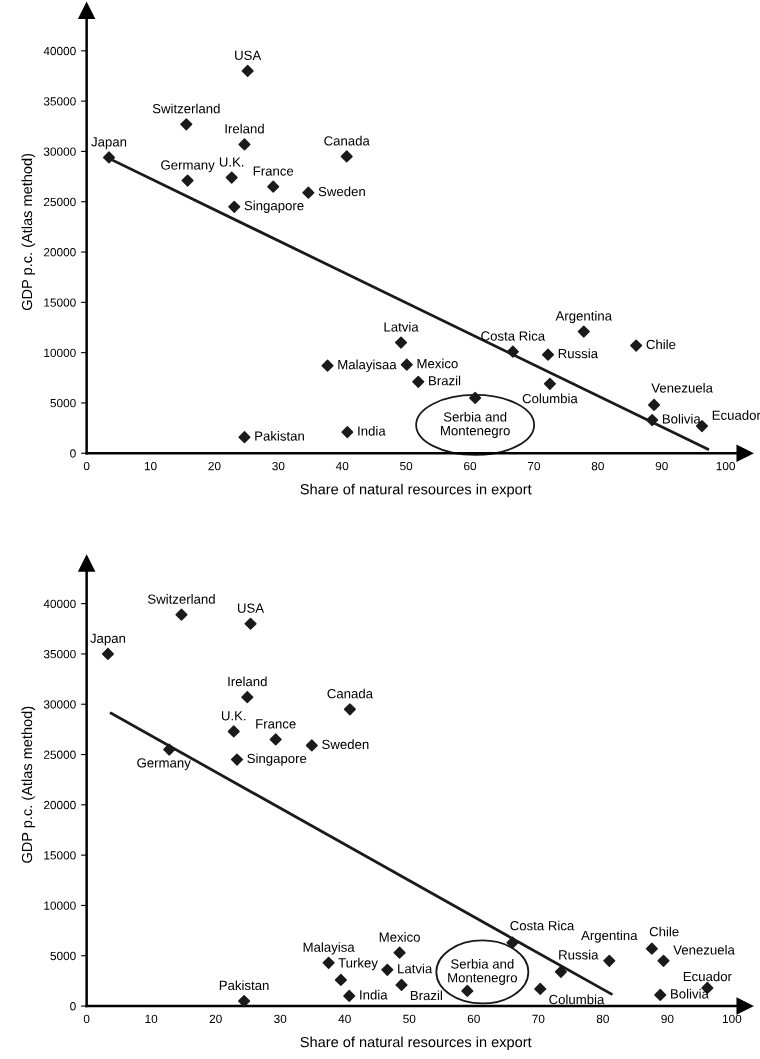  I want to click on annotation: USA, so click(251, 608).